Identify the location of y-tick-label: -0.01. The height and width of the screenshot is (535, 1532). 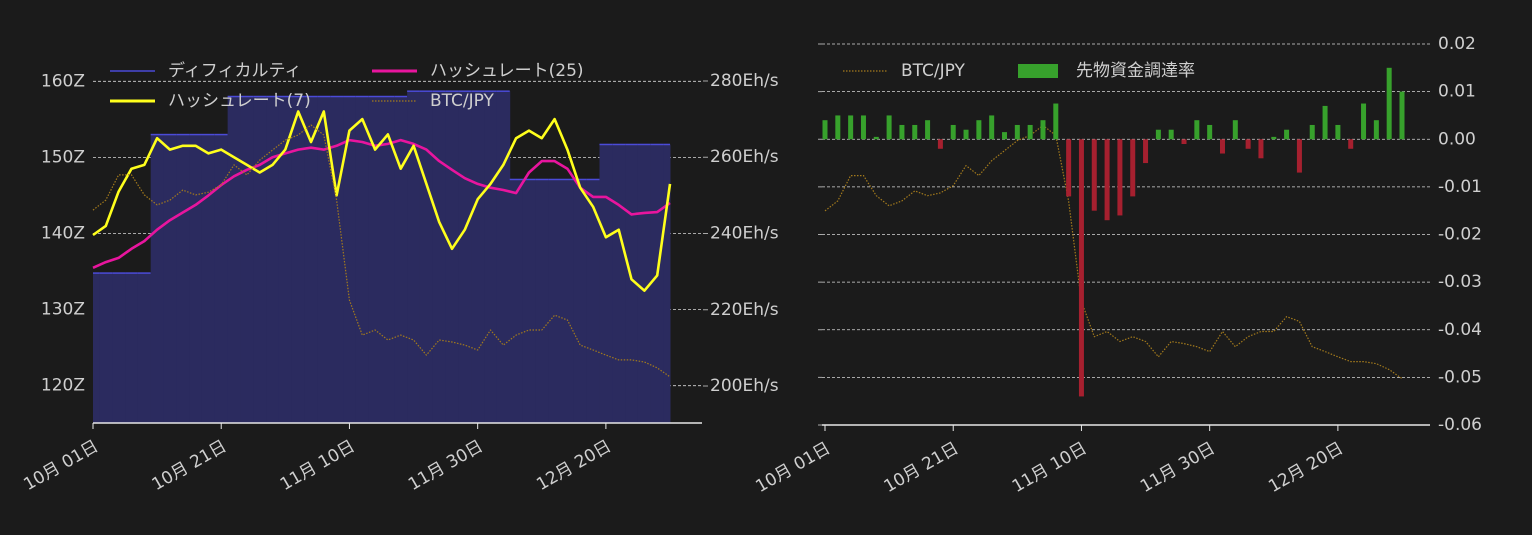
(1460, 187).